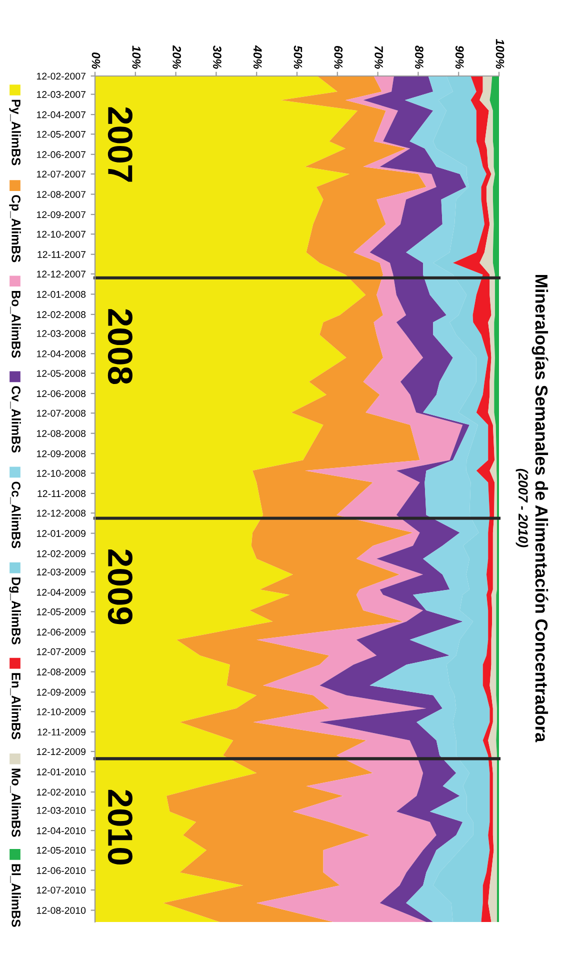 The height and width of the screenshot is (976, 575). Describe the element at coordinates (61, 572) in the screenshot. I see `y-tick-label: 12-03-2009` at that location.